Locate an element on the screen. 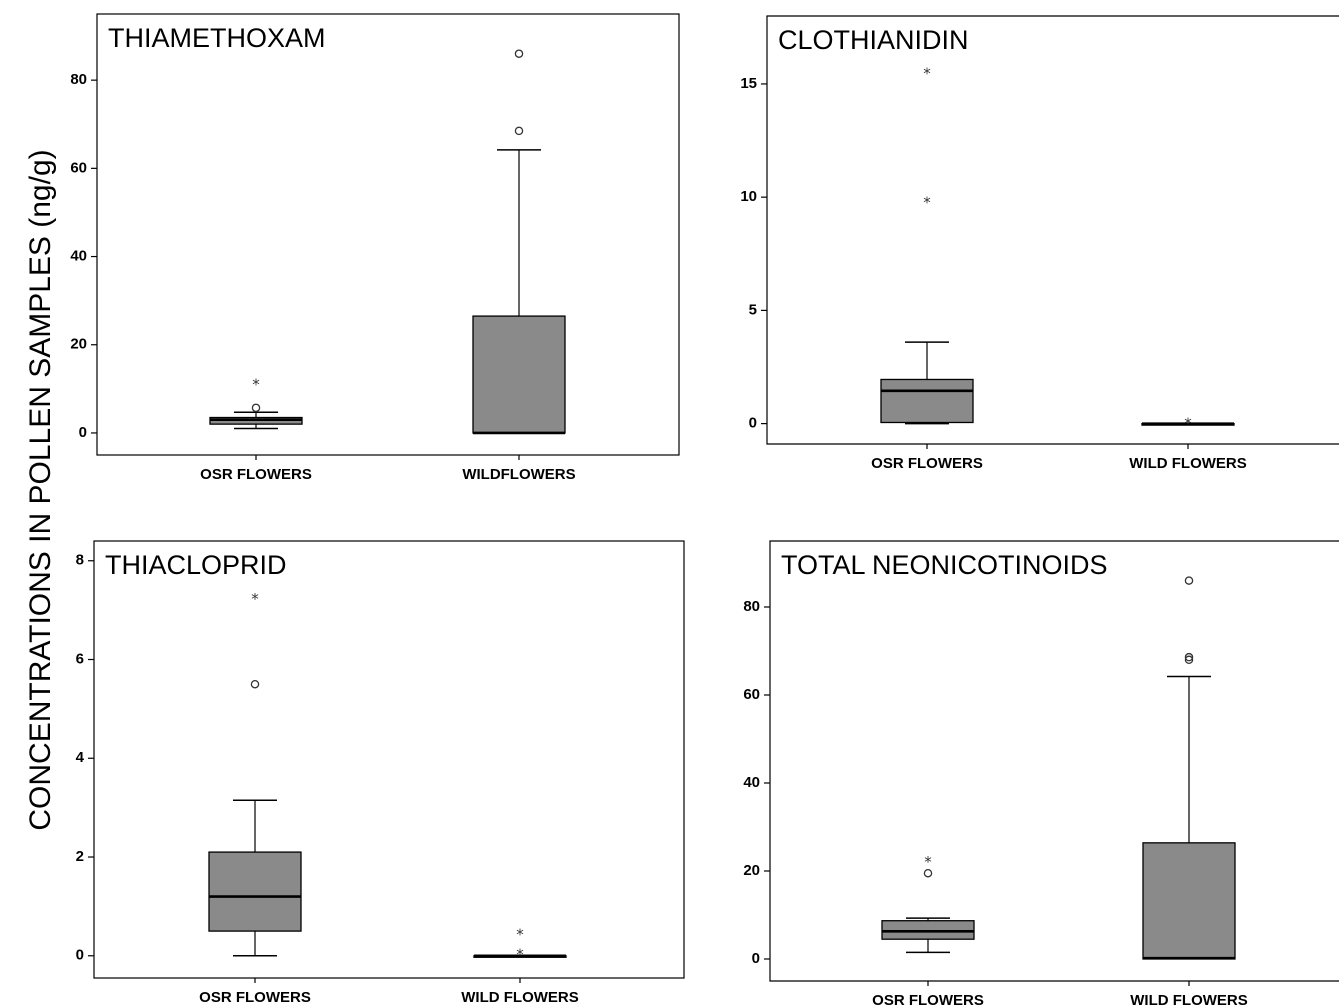 The width and height of the screenshot is (1339, 1008). panel-title: THIAMETHOXAM is located at coordinates (217, 38).